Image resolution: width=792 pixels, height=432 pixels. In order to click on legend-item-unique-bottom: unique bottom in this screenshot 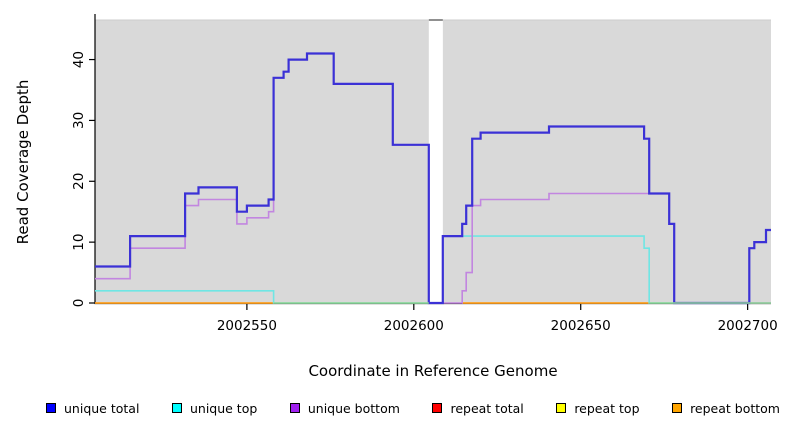, I will do `click(344, 408)`.